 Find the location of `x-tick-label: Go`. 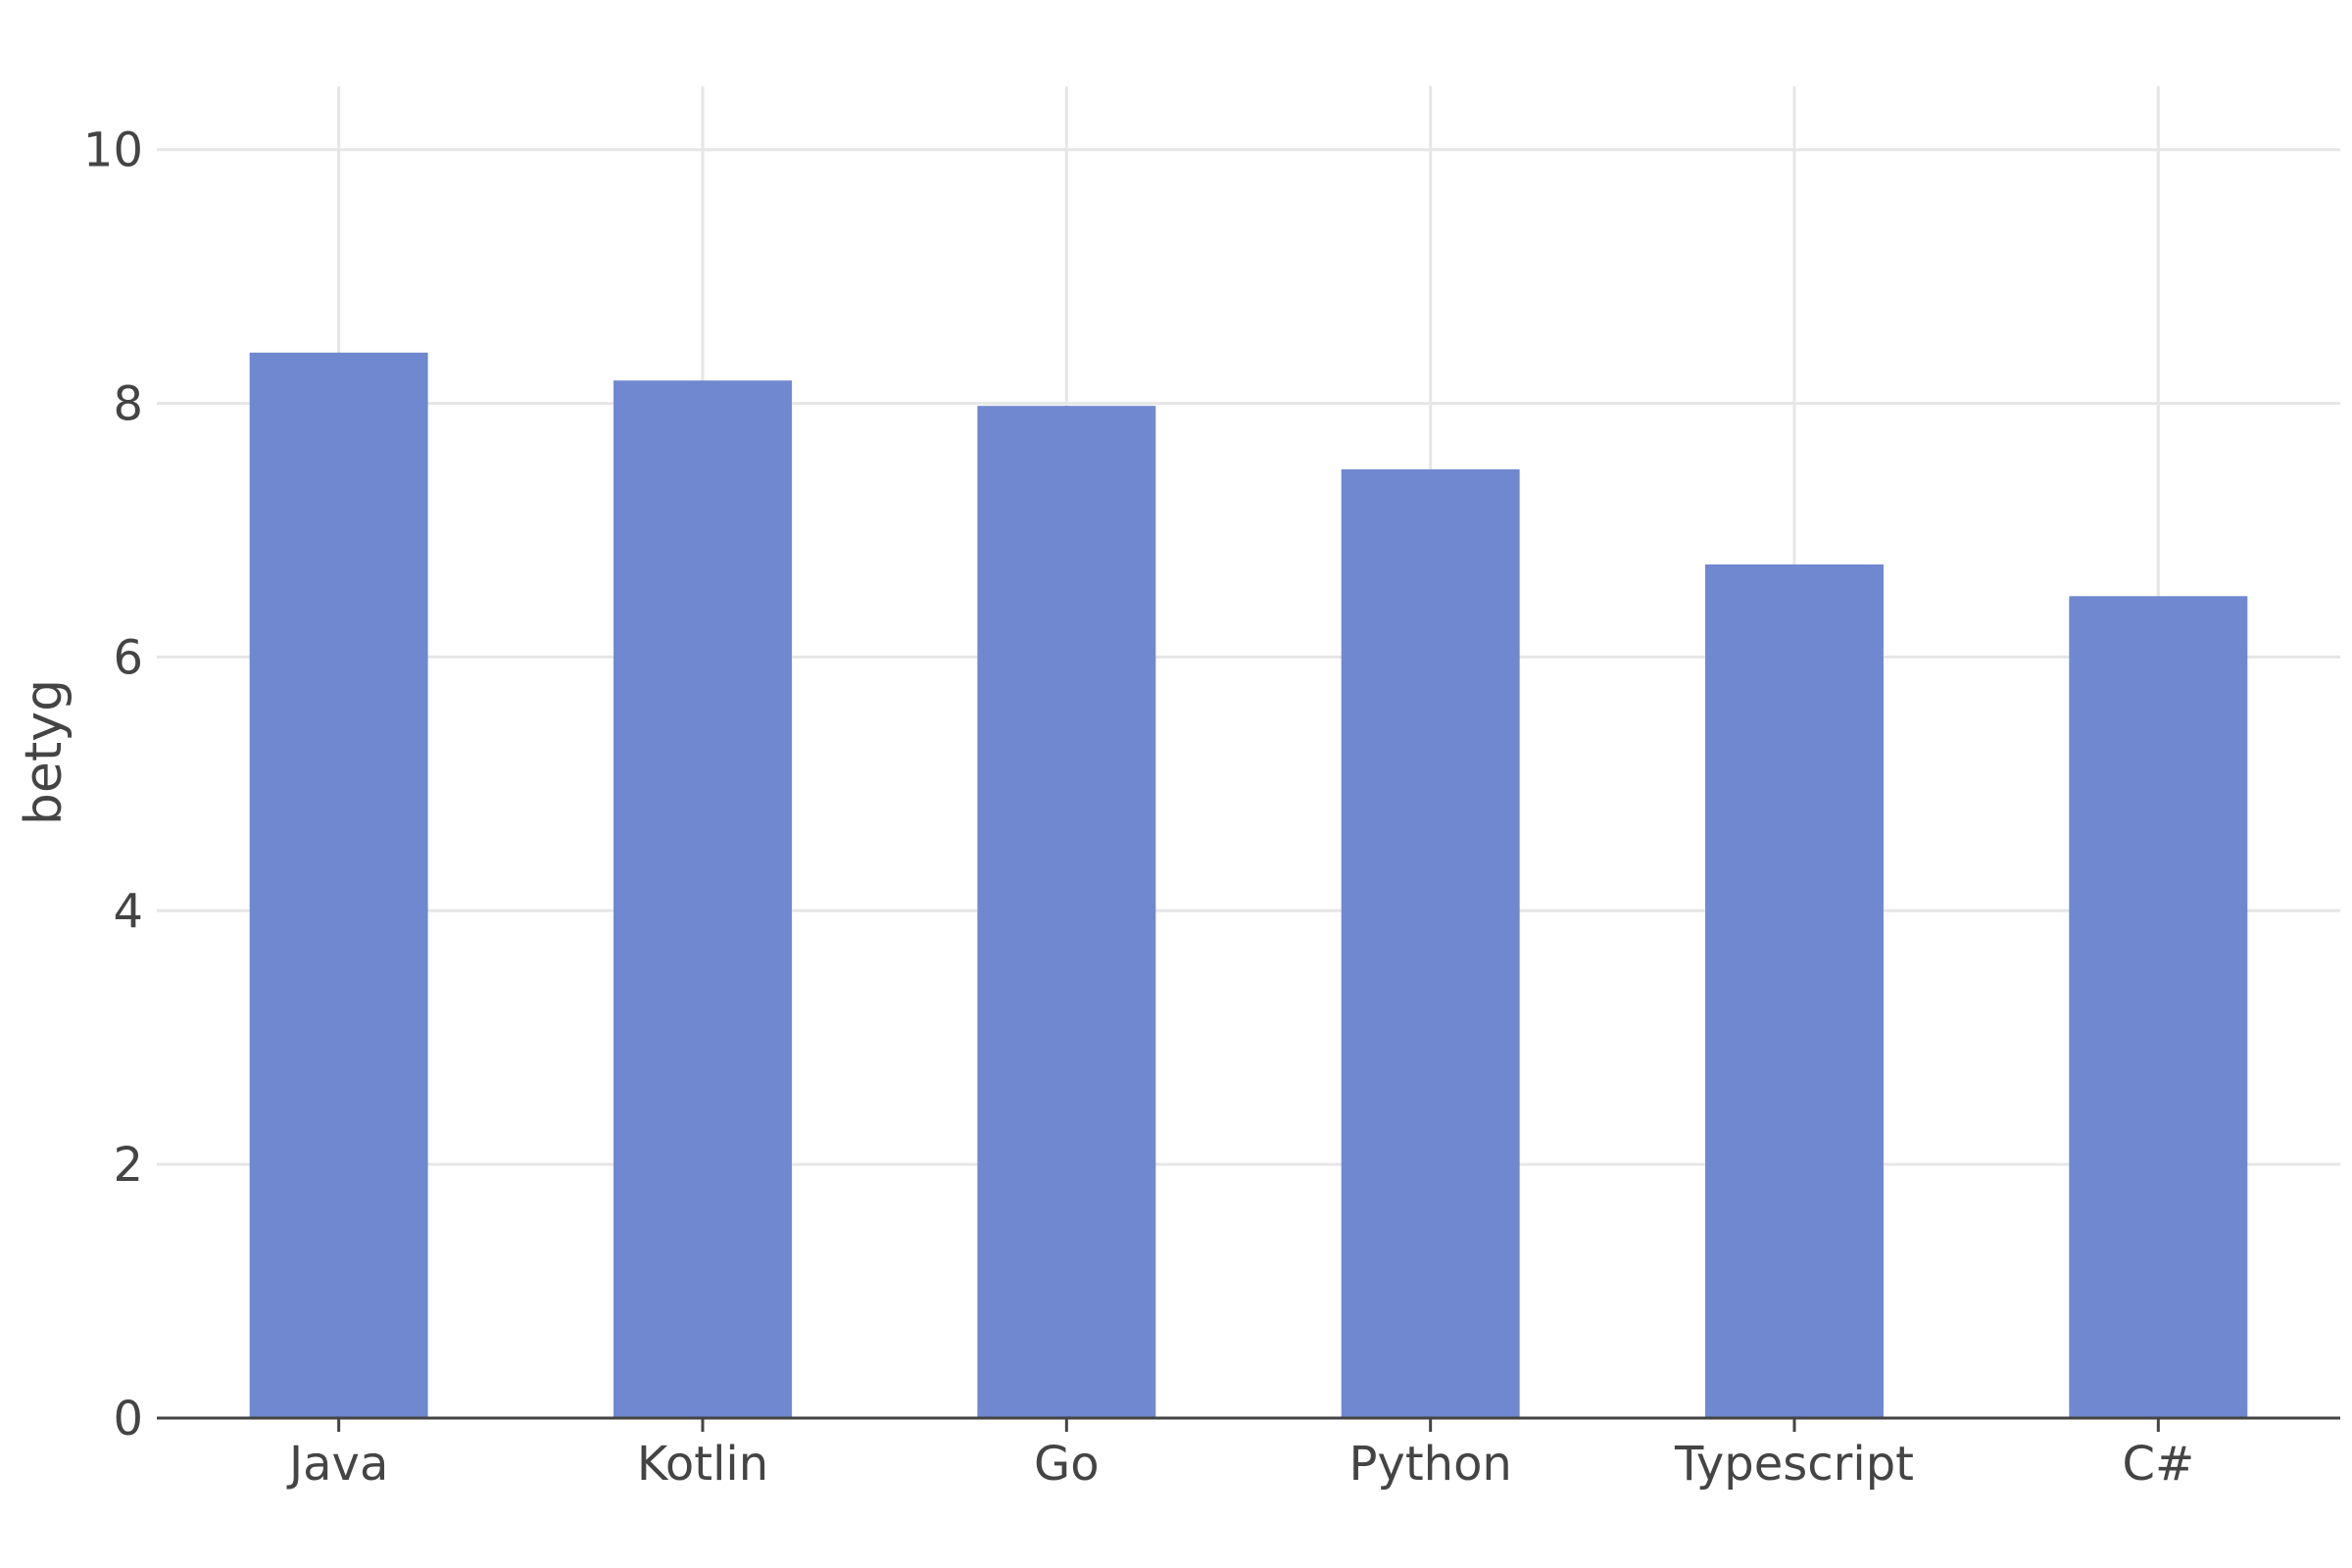

x-tick-label: Go is located at coordinates (1067, 1464).